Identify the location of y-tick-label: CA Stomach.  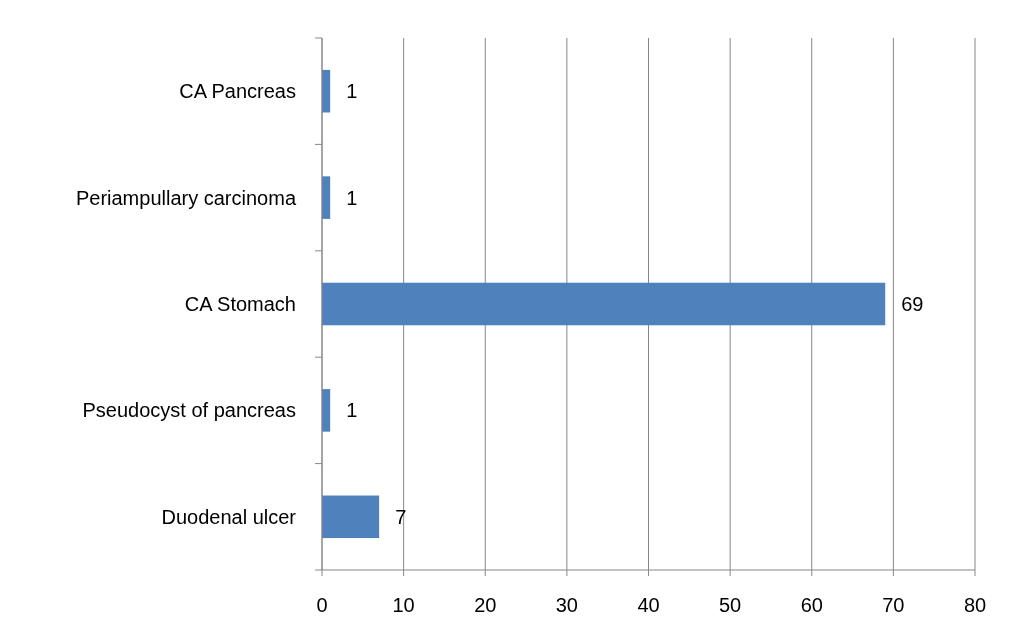
(240, 304).